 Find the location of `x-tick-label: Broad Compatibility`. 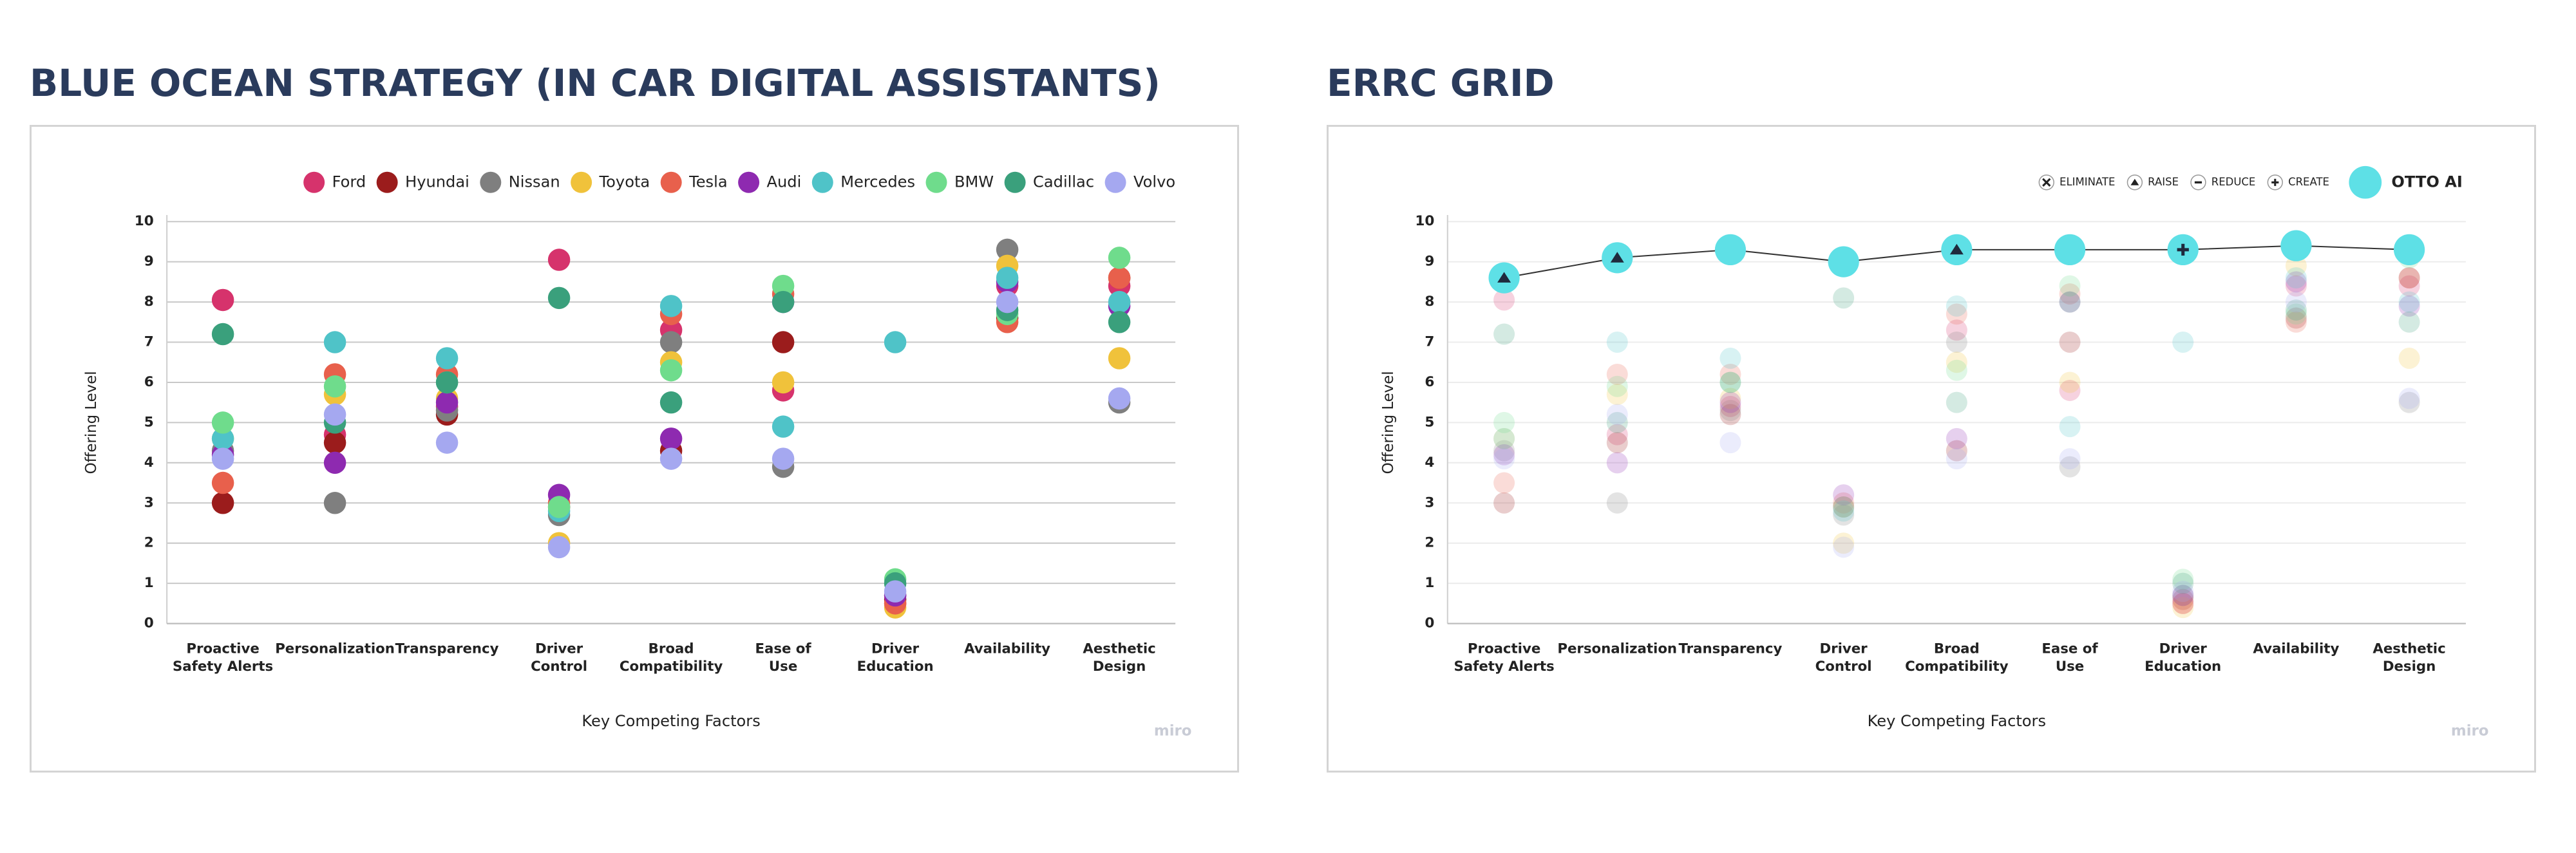

x-tick-label: Broad Compatibility is located at coordinates (671, 656).